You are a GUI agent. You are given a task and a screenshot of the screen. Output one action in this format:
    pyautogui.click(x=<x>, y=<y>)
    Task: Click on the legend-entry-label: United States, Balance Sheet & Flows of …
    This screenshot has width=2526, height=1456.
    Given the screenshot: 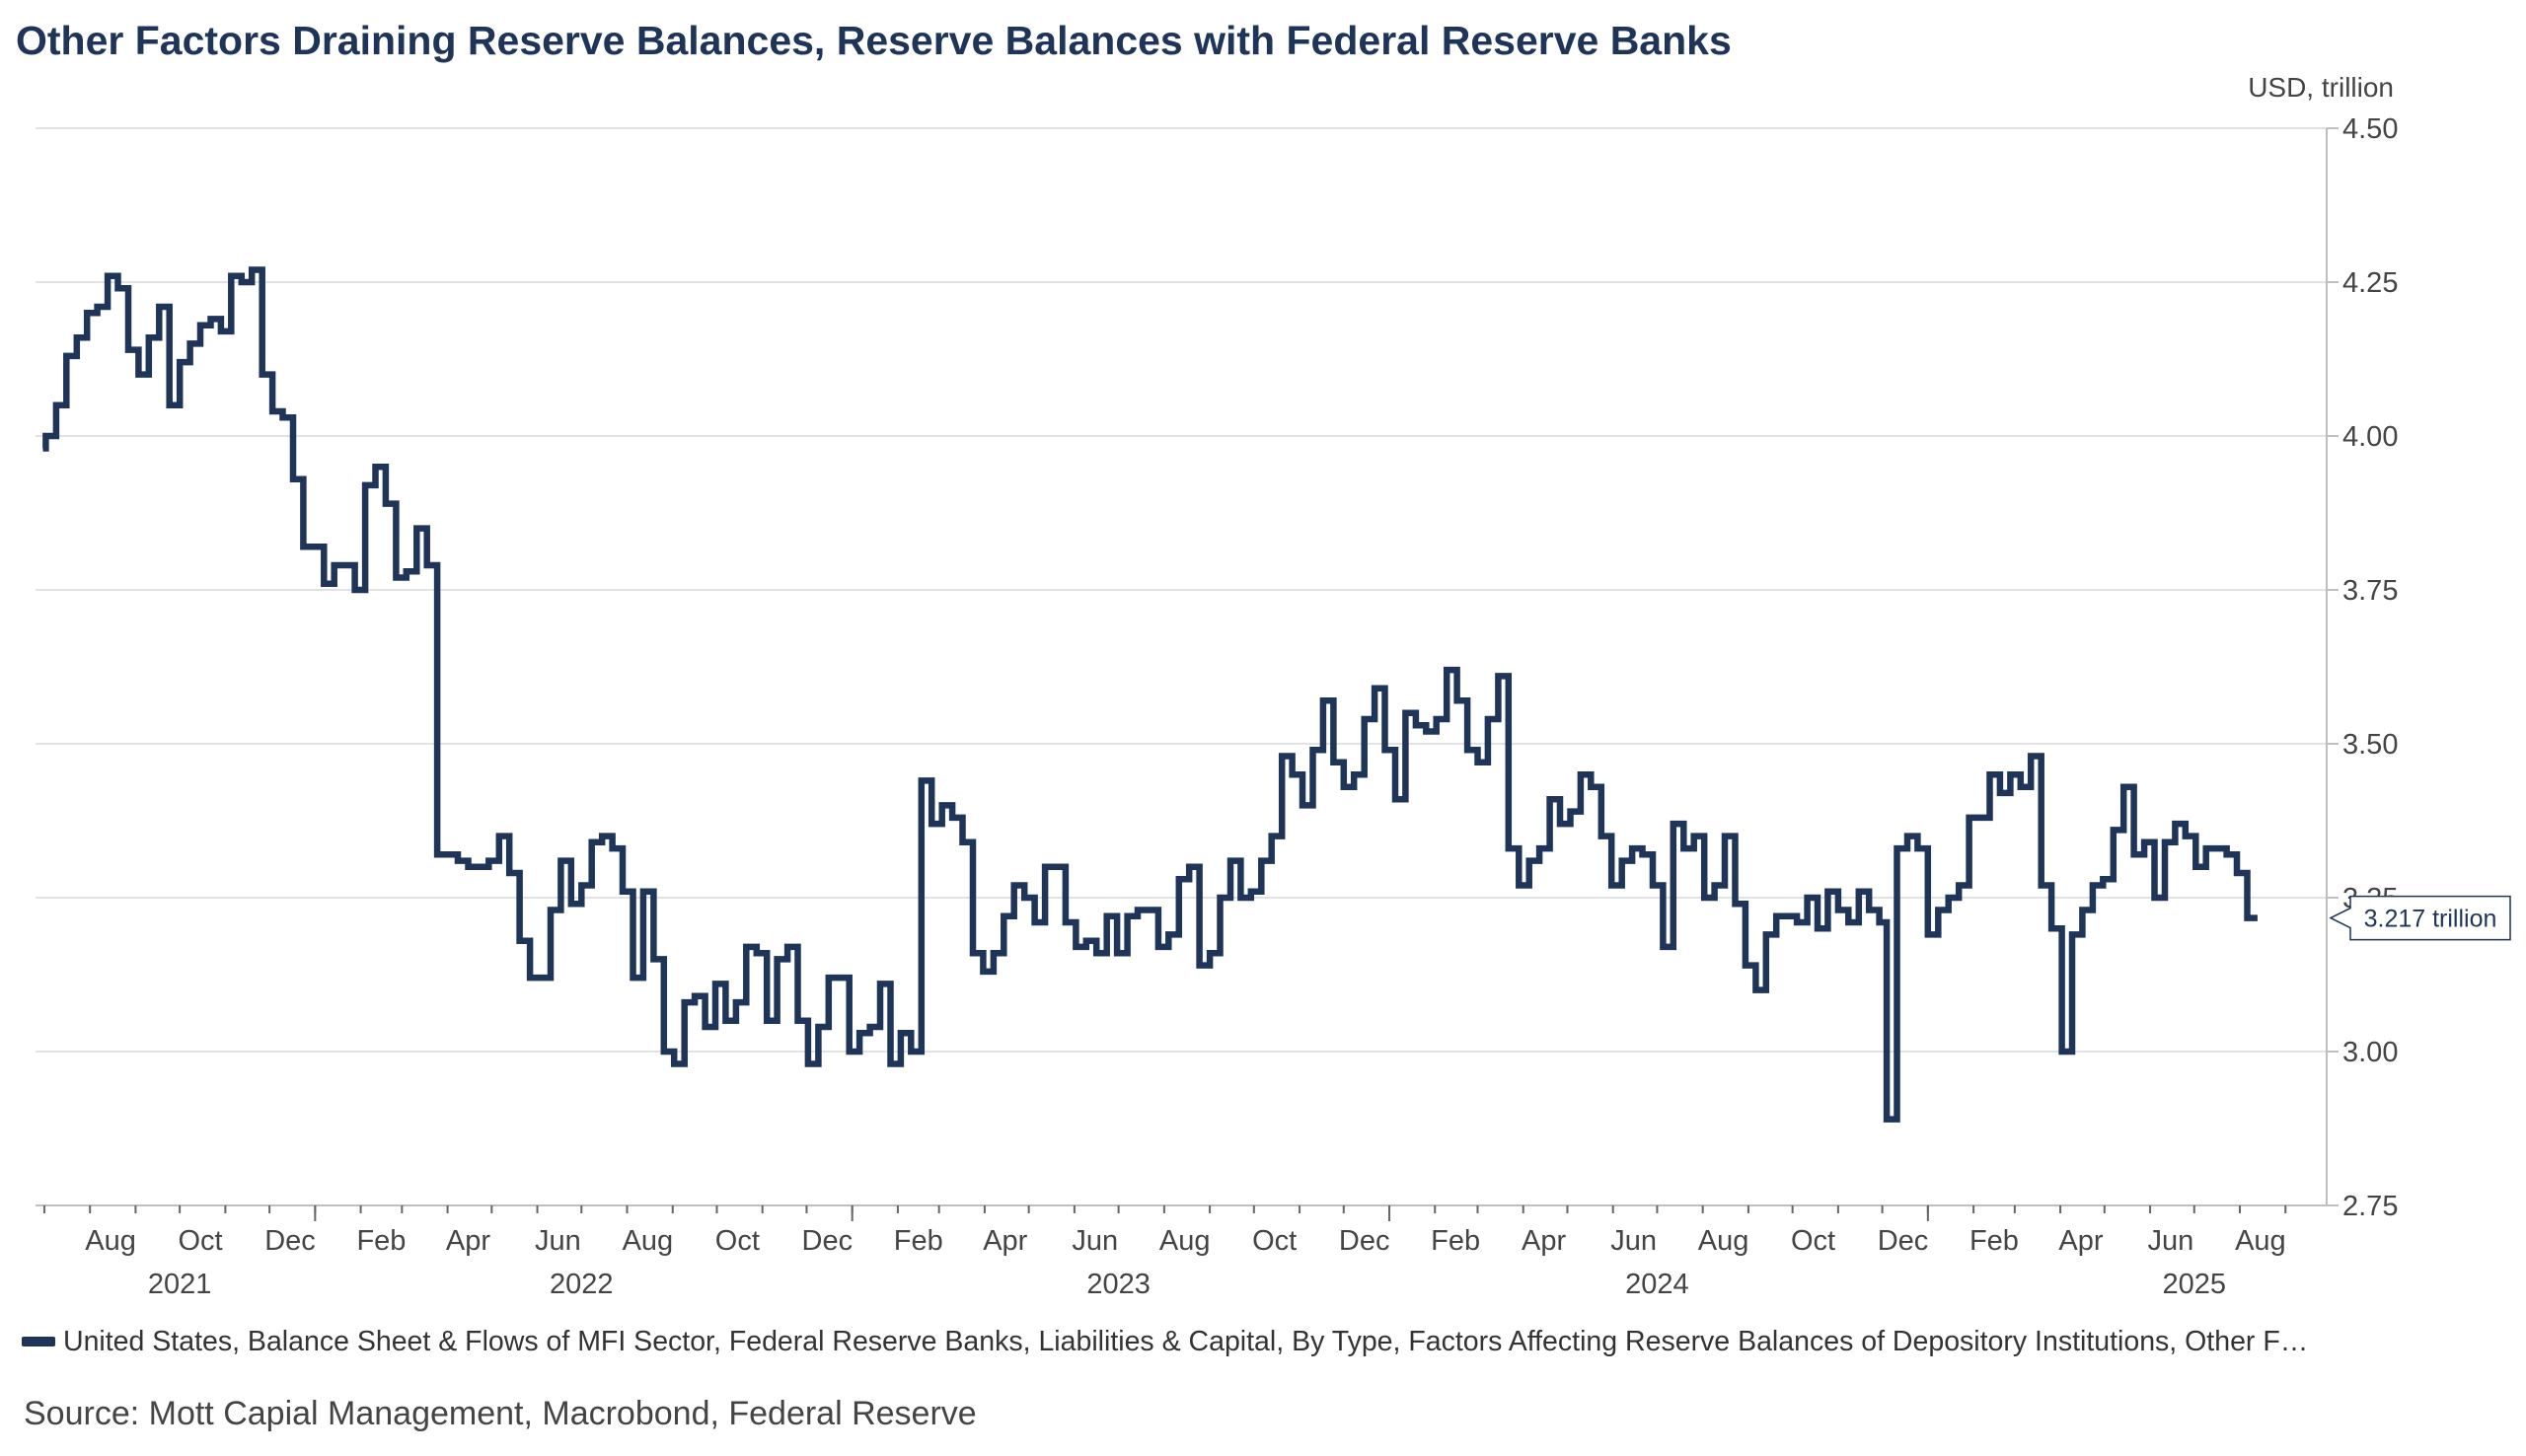 What is the action you would take?
    pyautogui.click(x=1186, y=1341)
    